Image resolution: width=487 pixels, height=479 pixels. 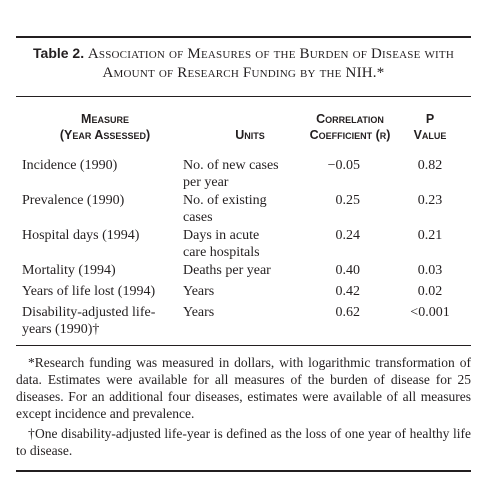 What do you see at coordinates (430, 119) in the screenshot?
I see `column-header-pvalue-line1: P` at bounding box center [430, 119].